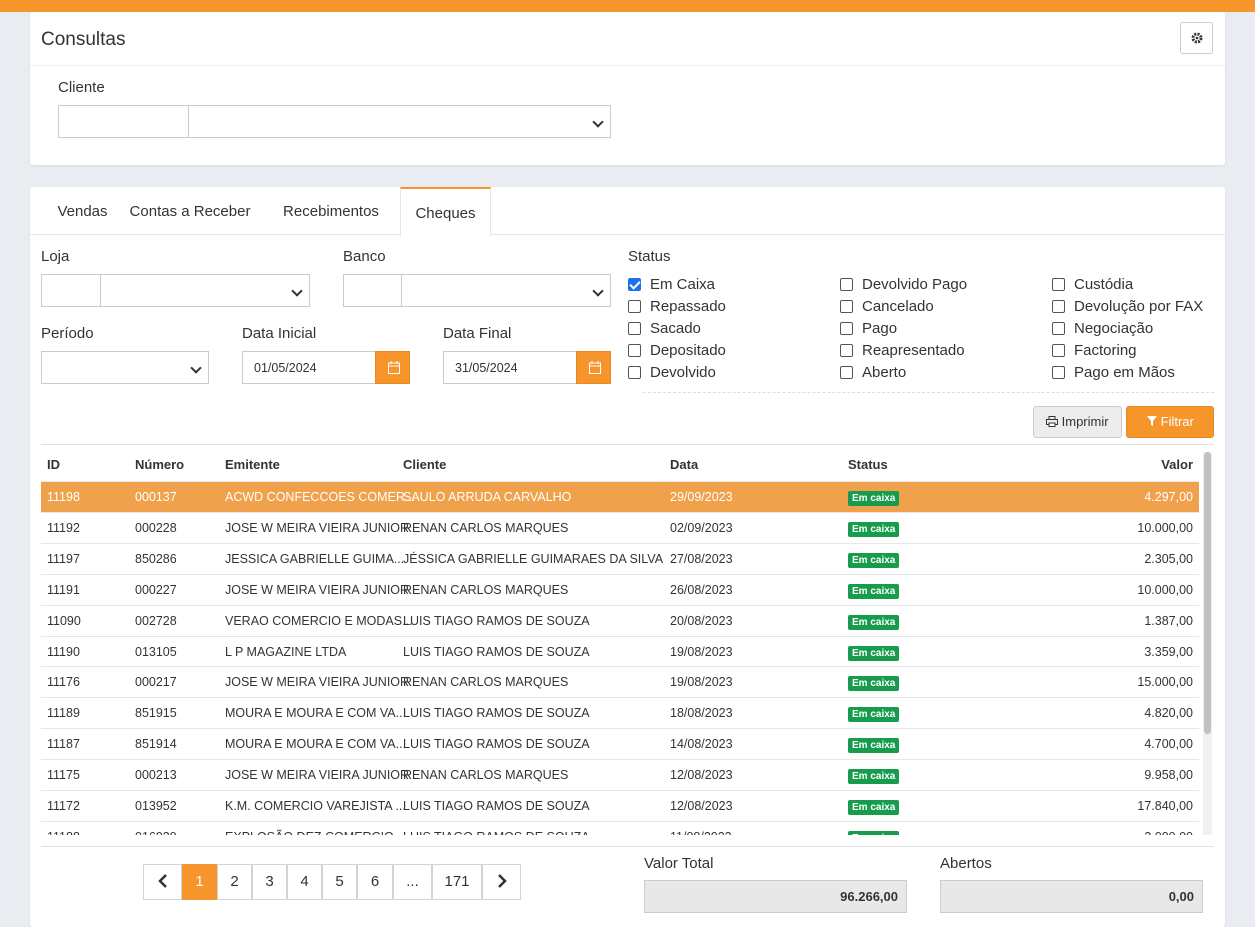 The image size is (1255, 927). What do you see at coordinates (1102, 329) in the screenshot?
I see `status-option: Negociação` at bounding box center [1102, 329].